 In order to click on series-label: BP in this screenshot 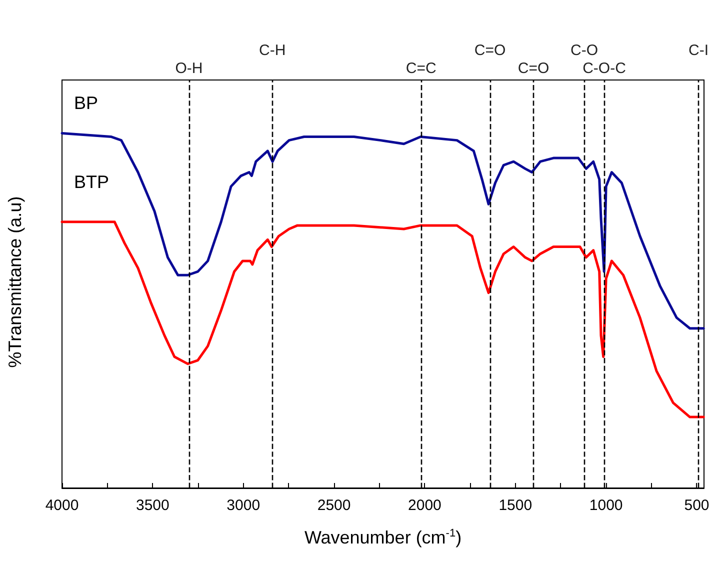, I will do `click(86, 103)`.